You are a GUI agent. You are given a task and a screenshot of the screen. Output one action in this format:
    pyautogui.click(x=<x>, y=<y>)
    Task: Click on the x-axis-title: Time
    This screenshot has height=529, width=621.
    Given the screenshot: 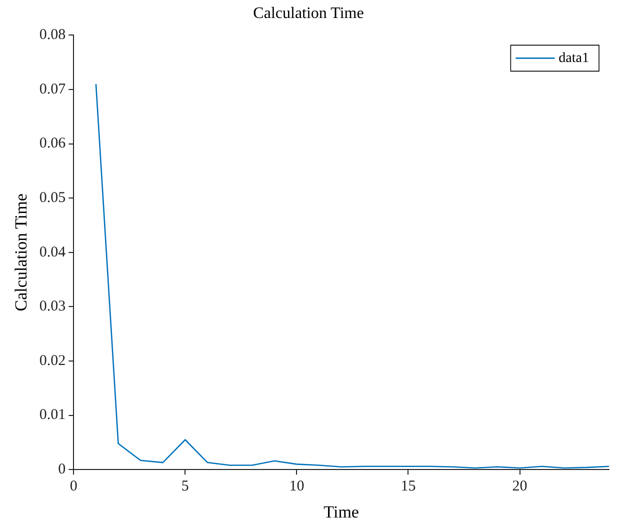 What is the action you would take?
    pyautogui.click(x=341, y=512)
    